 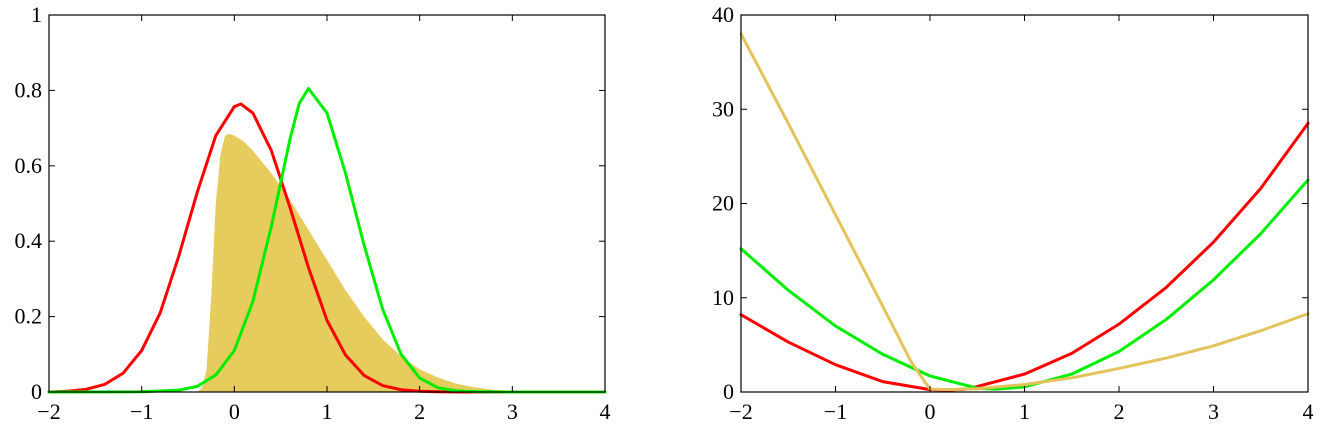 What do you see at coordinates (723, 108) in the screenshot?
I see `right-y-tick-label: 30` at bounding box center [723, 108].